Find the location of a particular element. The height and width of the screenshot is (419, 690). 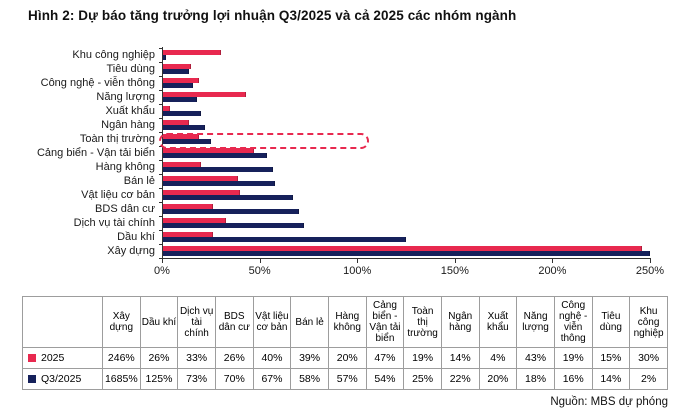

chart-row: Cảng biển - Vận tải biển is located at coordinates (340, 153).